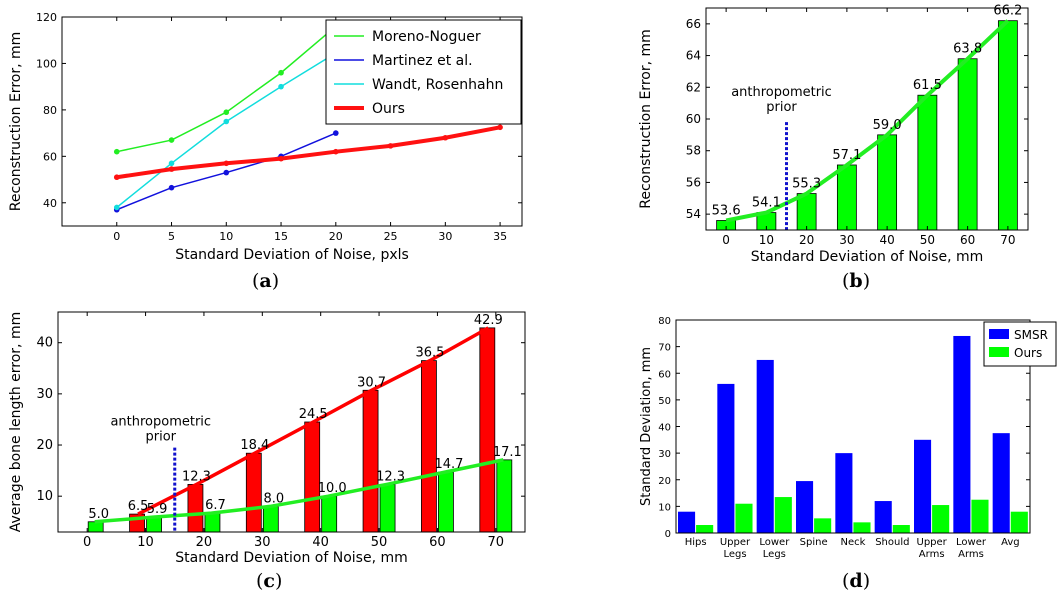 The height and width of the screenshot is (597, 1057). I want to click on data-label-red: 36.5, so click(429, 353).